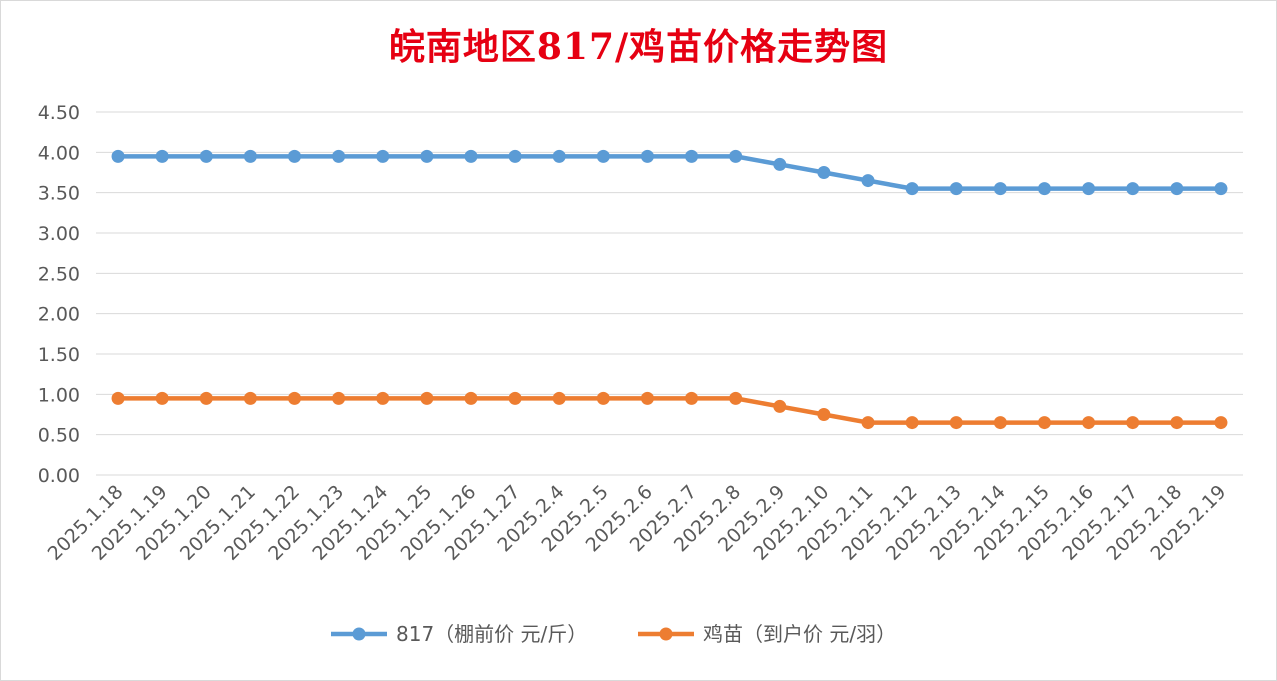  I want to click on y-tick-label: 1.50, so click(59, 355).